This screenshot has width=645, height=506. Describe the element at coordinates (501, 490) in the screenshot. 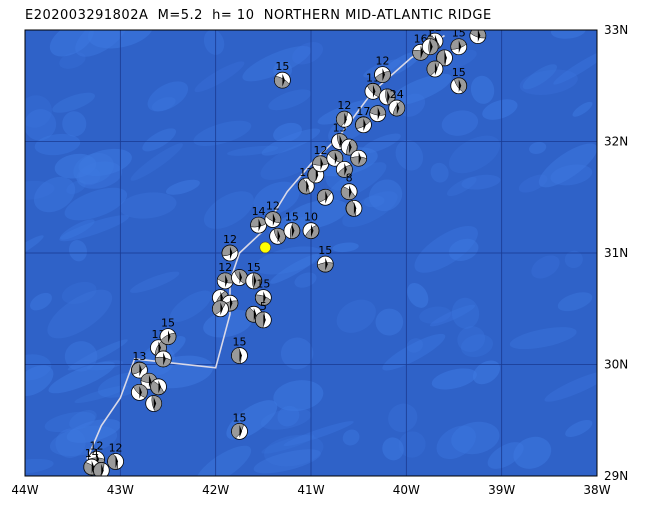

I see `longitude-tick-label: 39W` at that location.